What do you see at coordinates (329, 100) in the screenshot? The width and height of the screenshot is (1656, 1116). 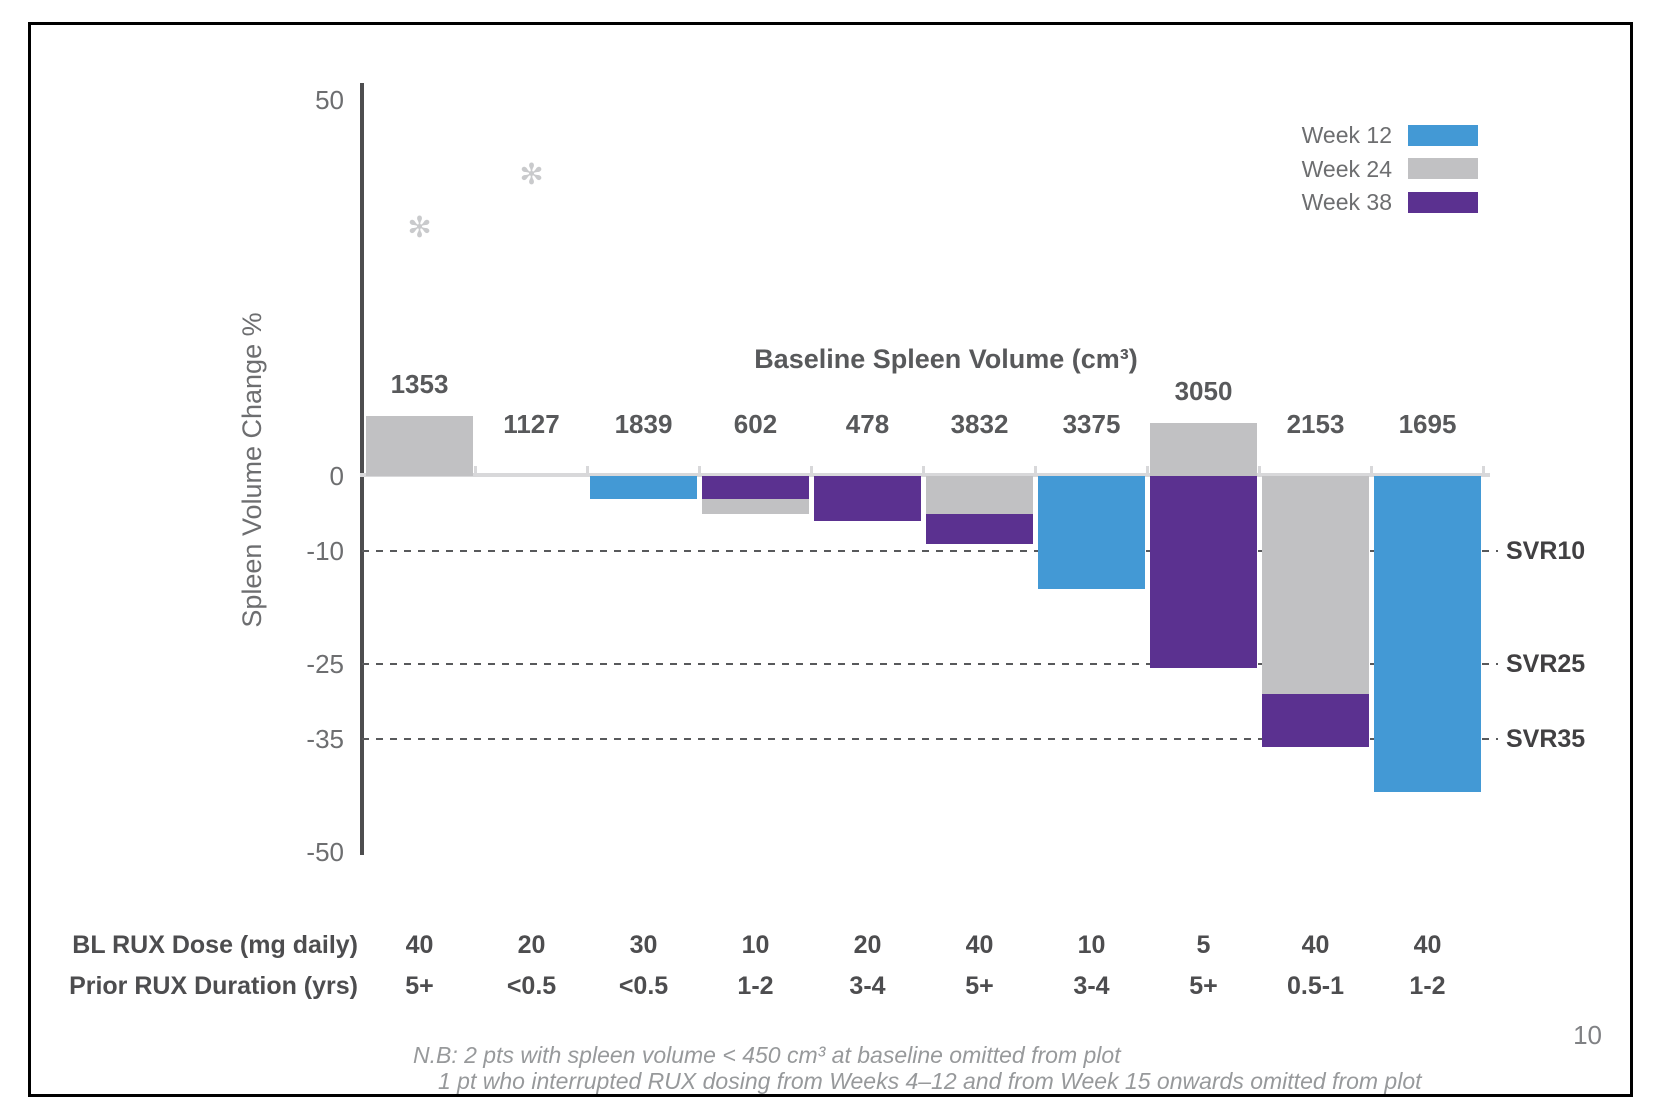 I see `ytick-label: 50` at bounding box center [329, 100].